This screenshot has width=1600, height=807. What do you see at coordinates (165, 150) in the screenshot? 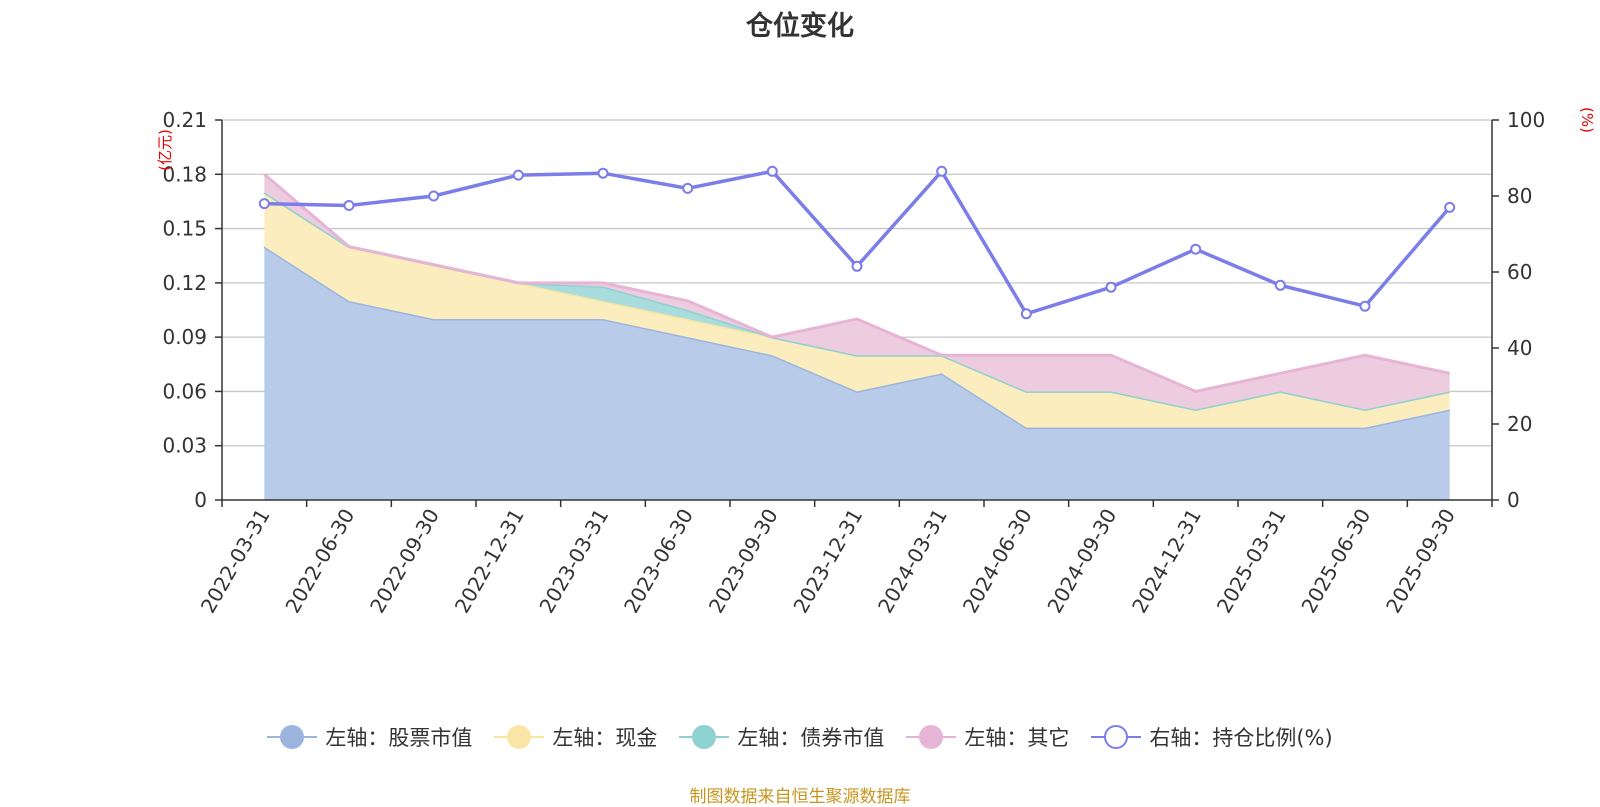
I see `left-axis-unit: (亿元)` at bounding box center [165, 150].